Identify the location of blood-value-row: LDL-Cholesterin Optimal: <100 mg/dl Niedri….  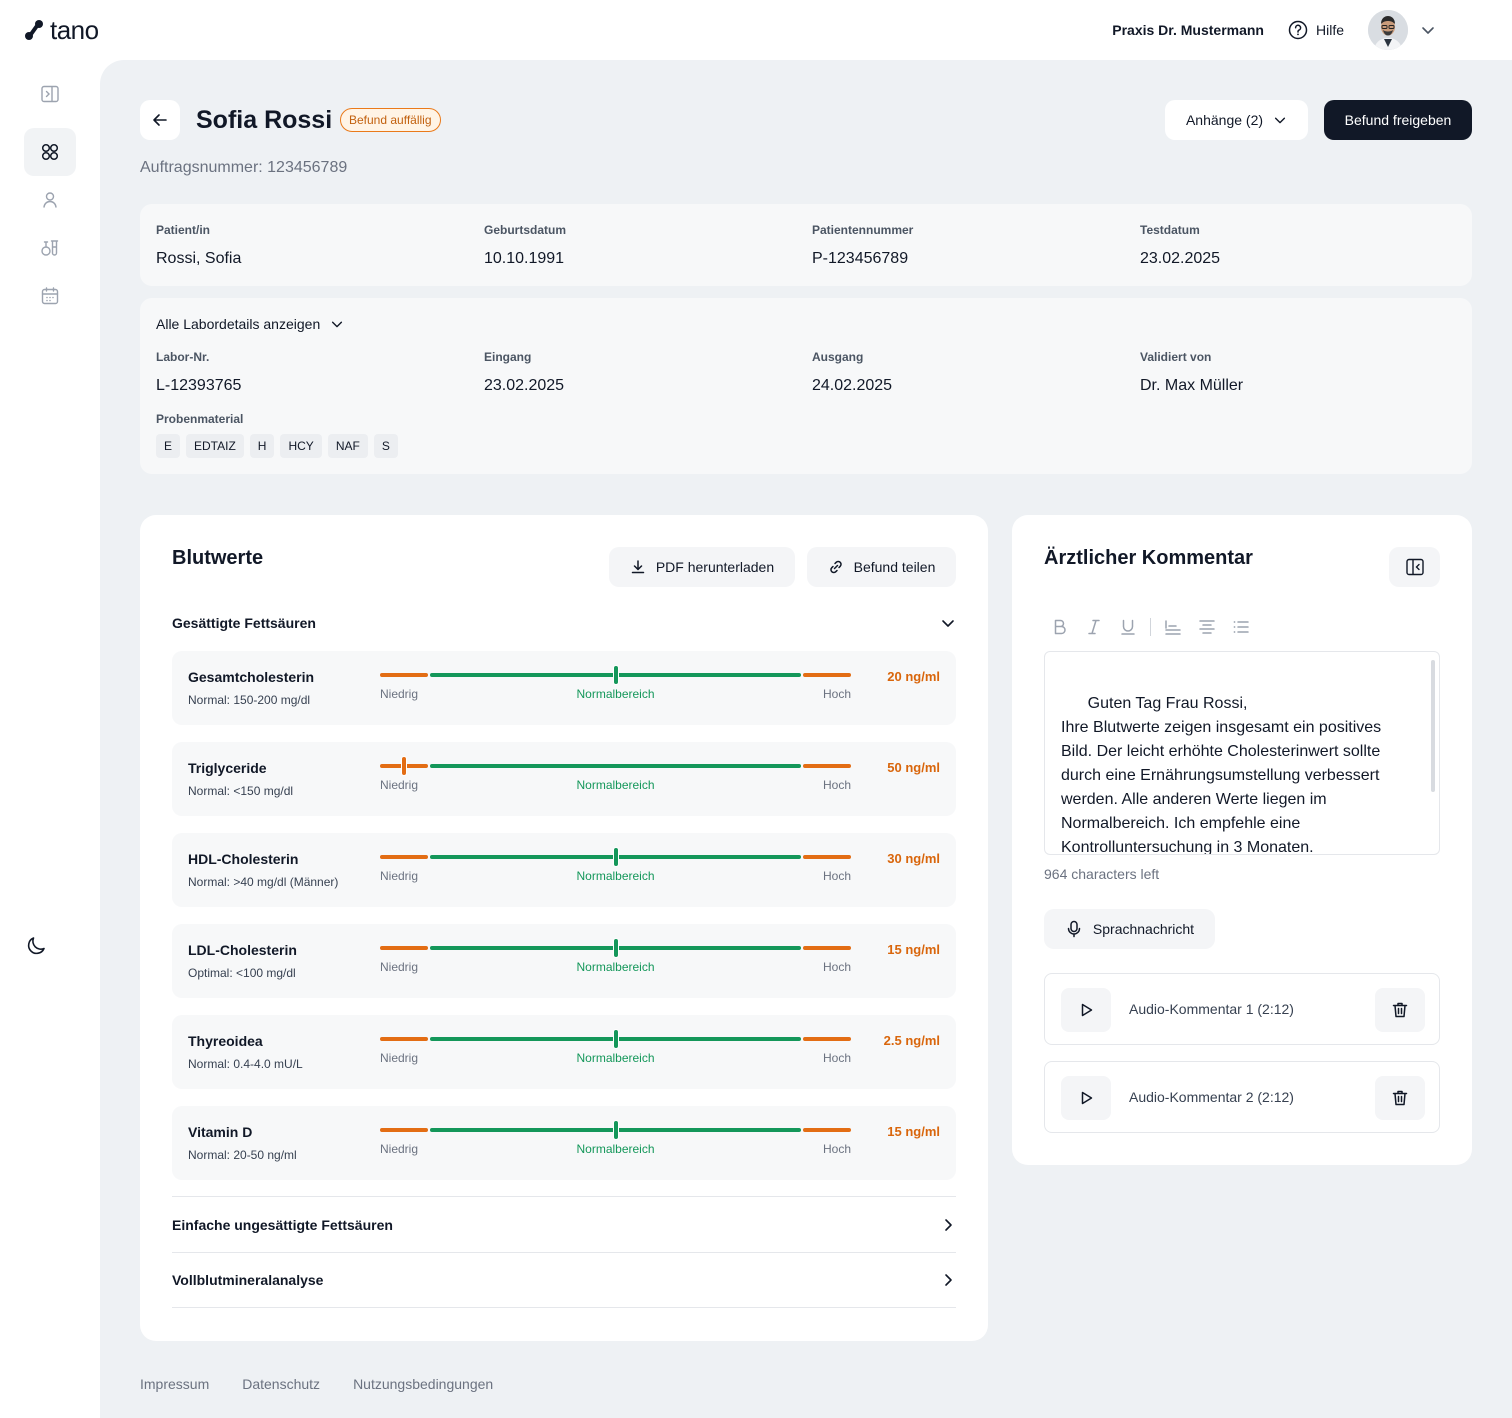
(564, 961).